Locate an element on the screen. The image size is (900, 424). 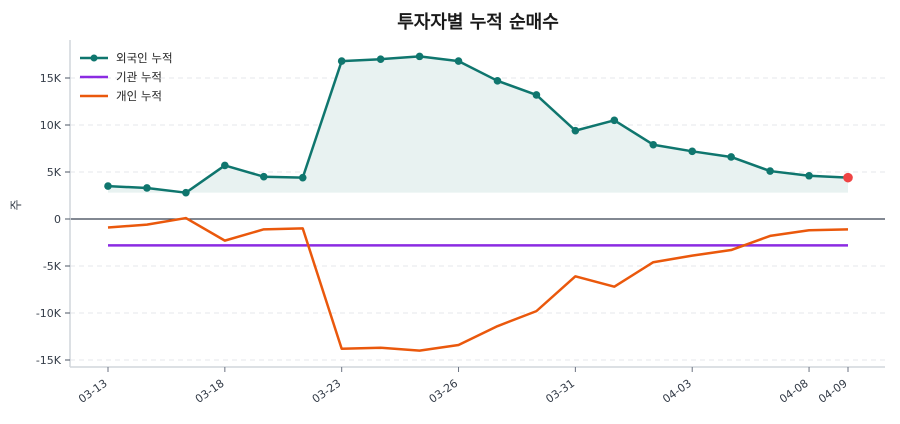
y-tick-label: 0 is located at coordinates (57, 219).